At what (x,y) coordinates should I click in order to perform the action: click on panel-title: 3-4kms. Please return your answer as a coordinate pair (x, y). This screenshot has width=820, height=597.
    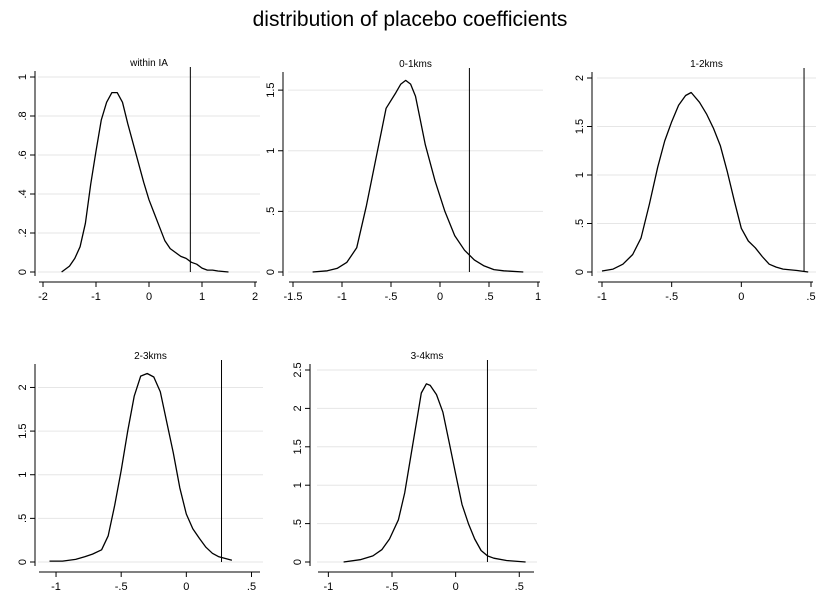
    Looking at the image, I should click on (427, 356).